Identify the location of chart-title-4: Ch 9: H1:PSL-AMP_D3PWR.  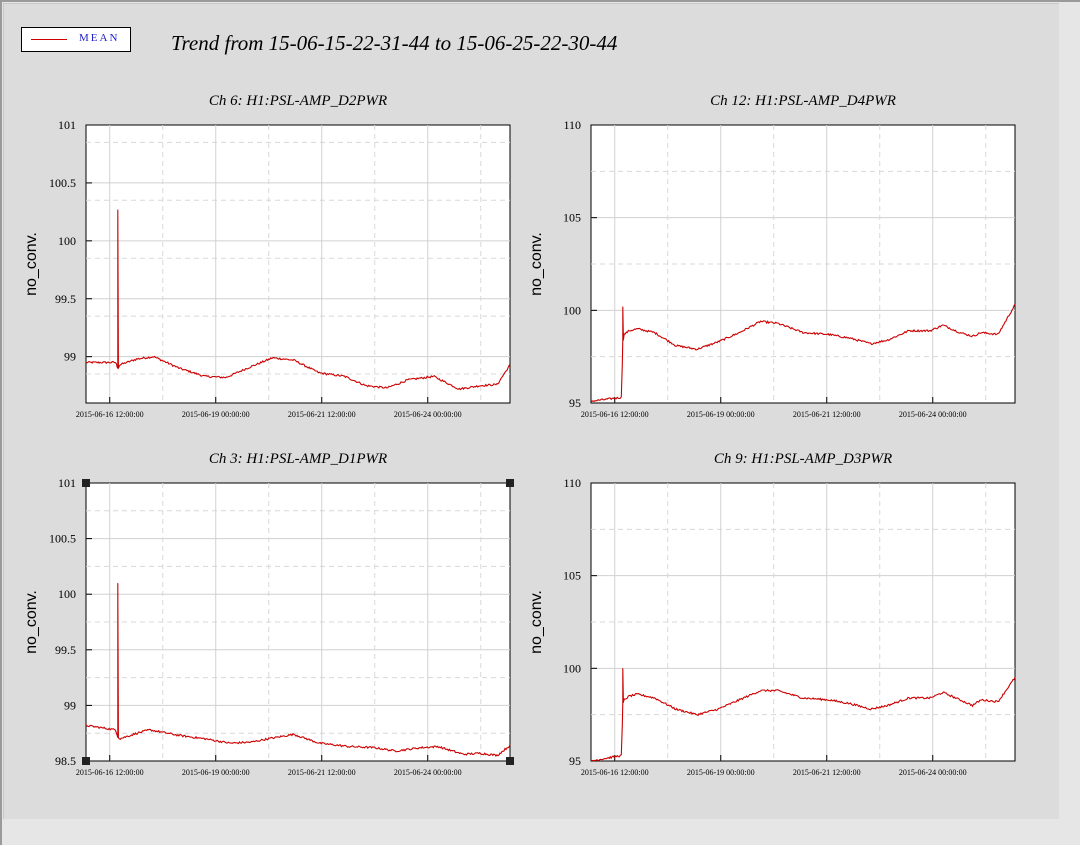
(803, 459).